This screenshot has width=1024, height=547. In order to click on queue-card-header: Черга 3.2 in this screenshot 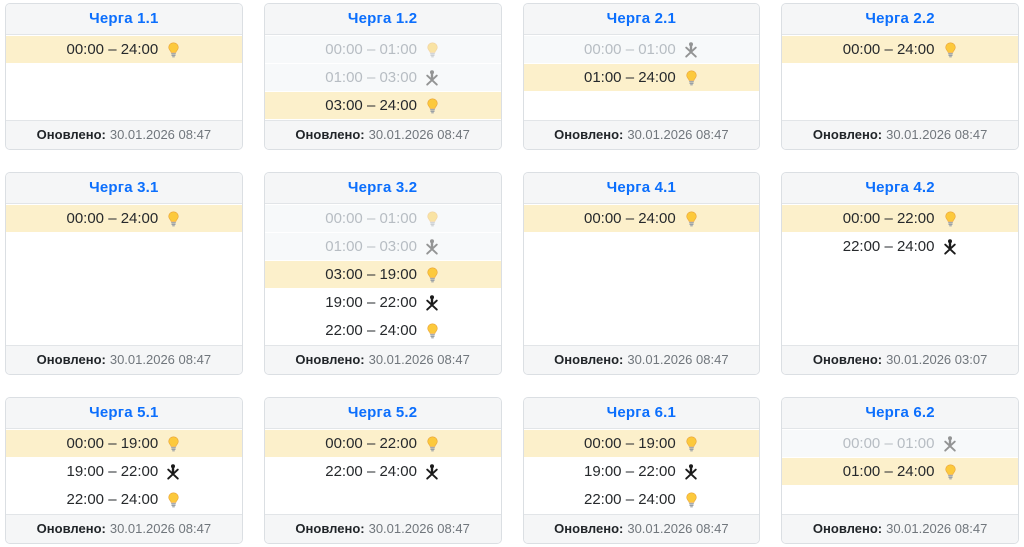, I will do `click(382, 188)`.